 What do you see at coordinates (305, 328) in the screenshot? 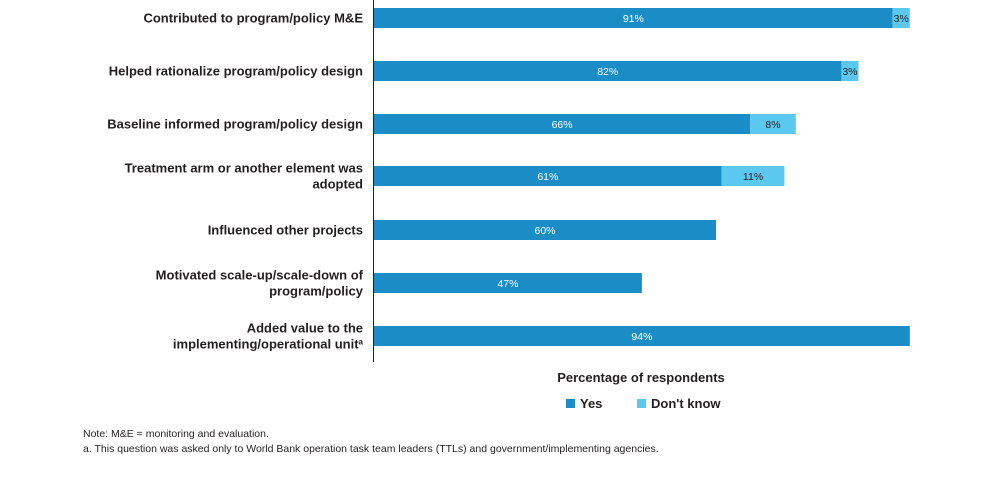
I see `category-label: Added value to the` at bounding box center [305, 328].